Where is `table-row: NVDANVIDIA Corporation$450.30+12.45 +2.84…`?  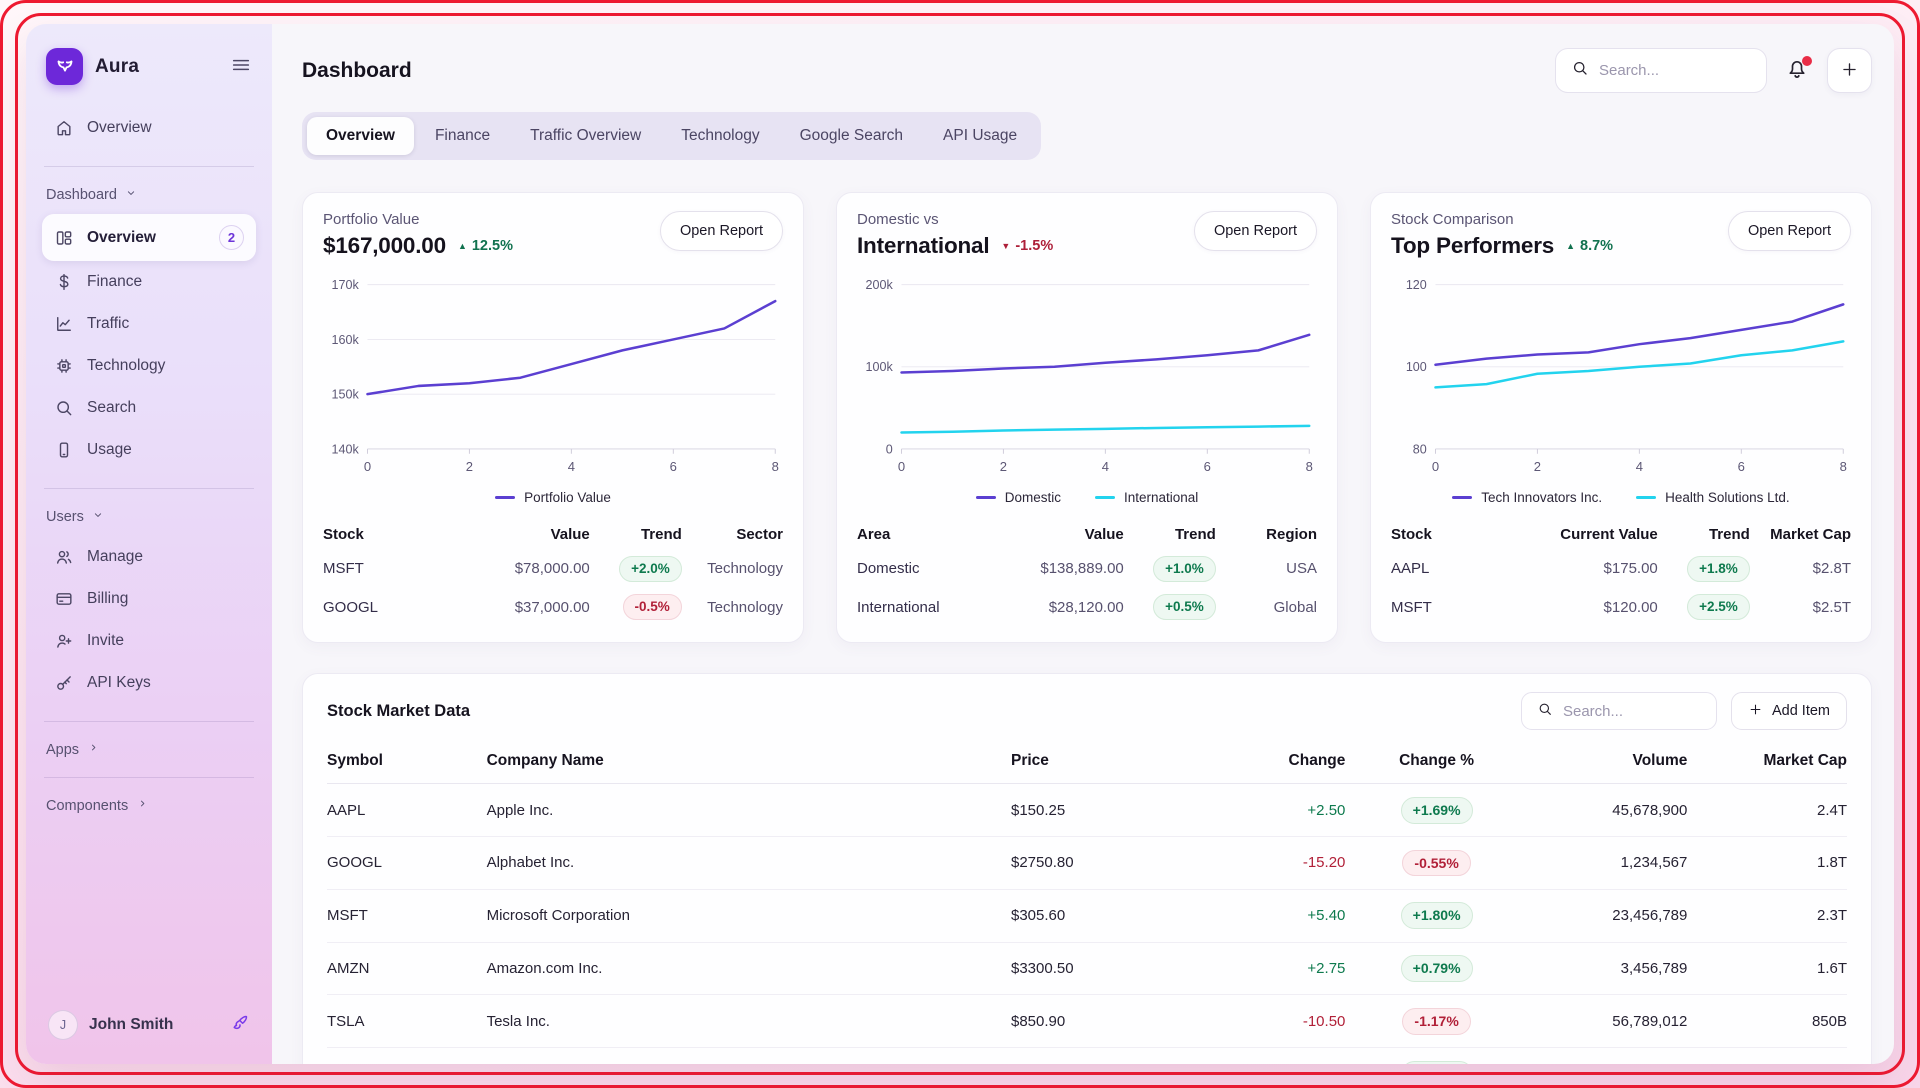
table-row: NVDANVIDIA Corporation$450.30+12.45 +2.84… is located at coordinates (1087, 1055).